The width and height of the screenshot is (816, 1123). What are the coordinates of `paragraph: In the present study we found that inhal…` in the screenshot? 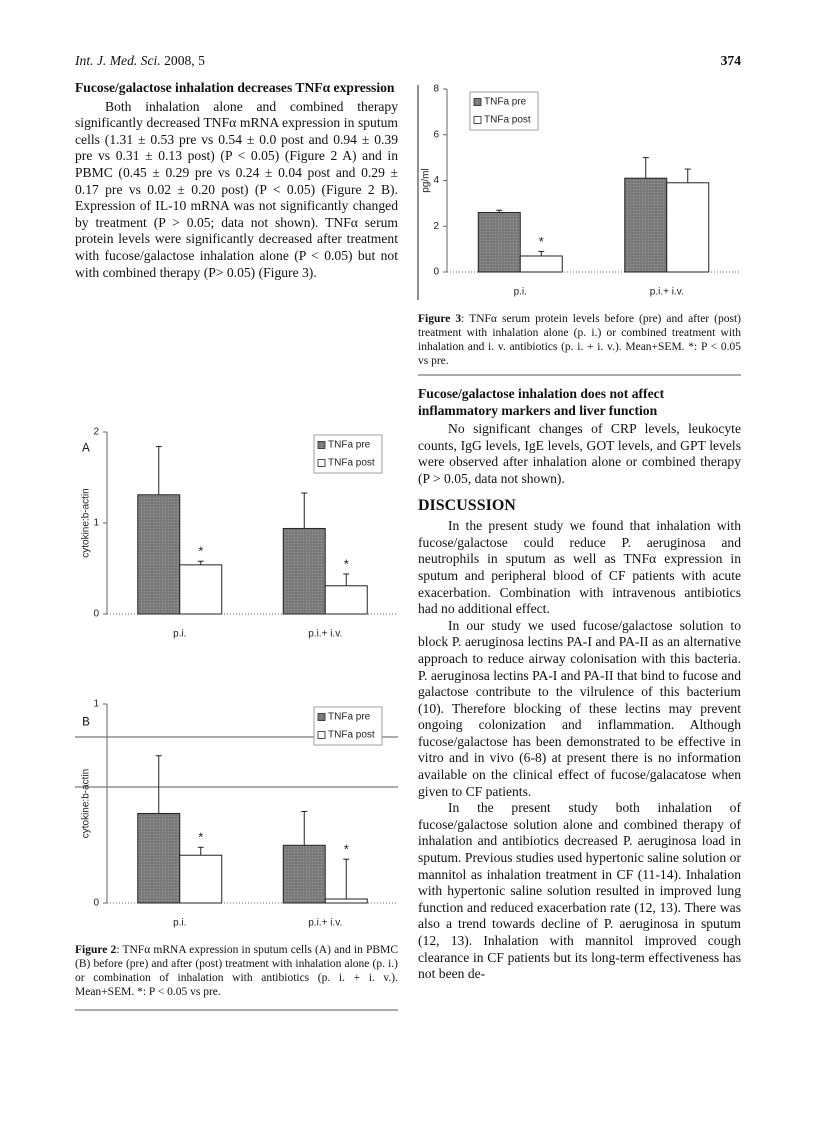 It's located at (579, 567).